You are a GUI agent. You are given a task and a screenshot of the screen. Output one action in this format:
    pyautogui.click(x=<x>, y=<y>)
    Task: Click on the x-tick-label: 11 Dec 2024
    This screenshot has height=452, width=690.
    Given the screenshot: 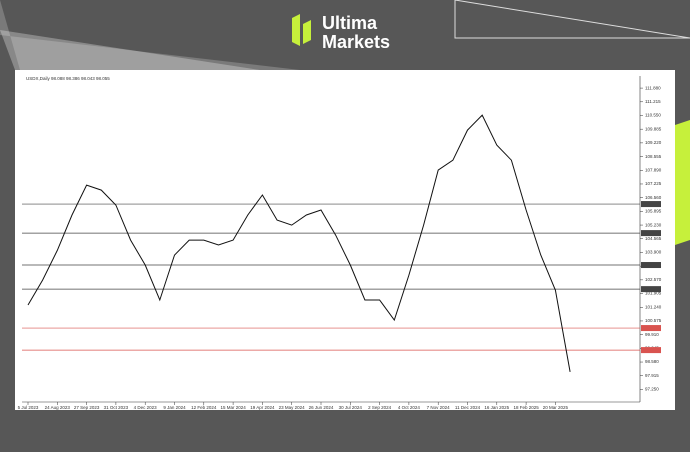 What is the action you would take?
    pyautogui.click(x=468, y=407)
    